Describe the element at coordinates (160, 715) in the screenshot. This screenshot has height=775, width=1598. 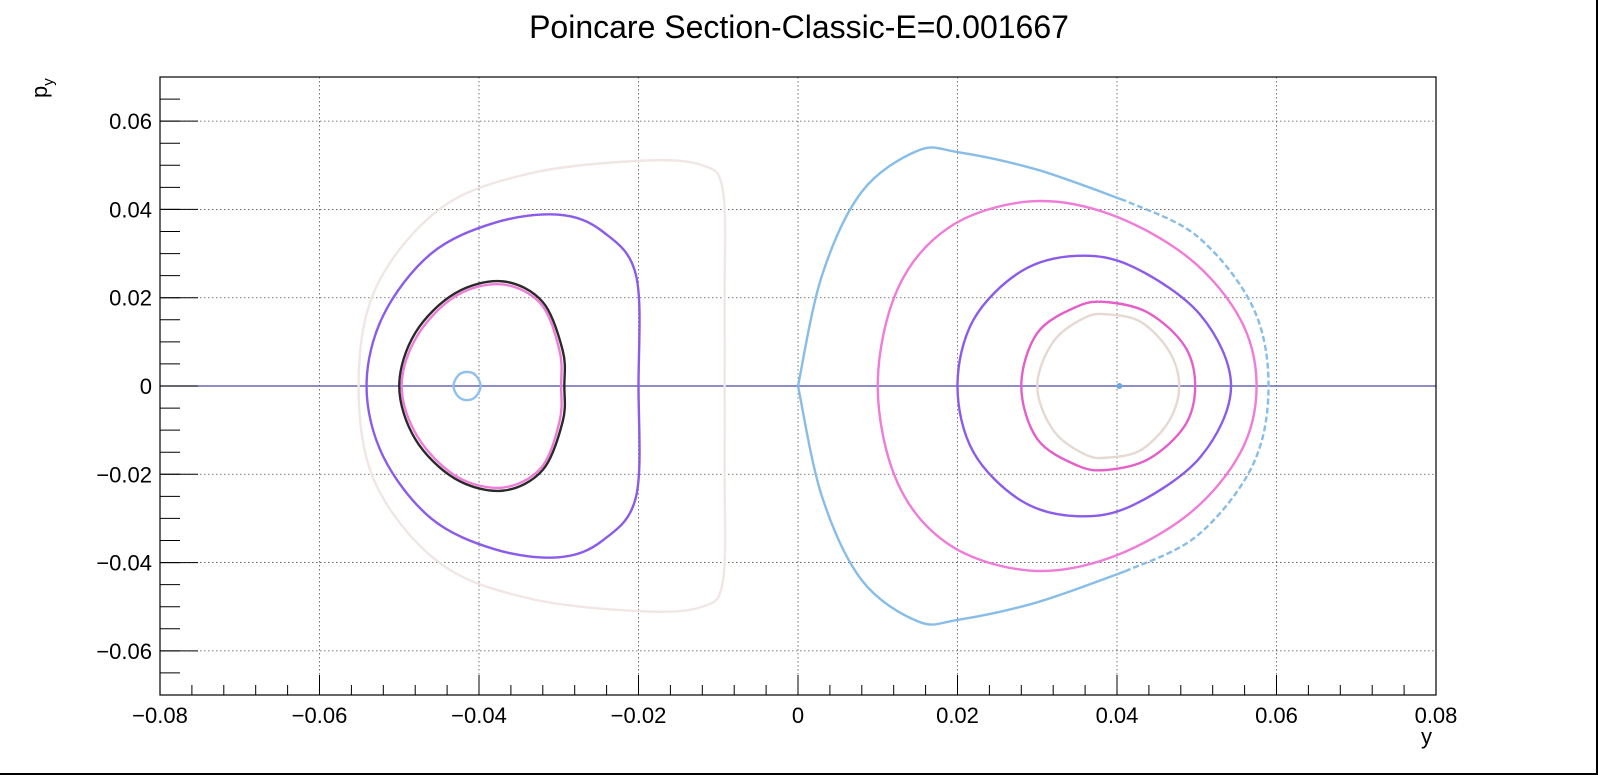
I see `x-tick-label: −0.08` at that location.